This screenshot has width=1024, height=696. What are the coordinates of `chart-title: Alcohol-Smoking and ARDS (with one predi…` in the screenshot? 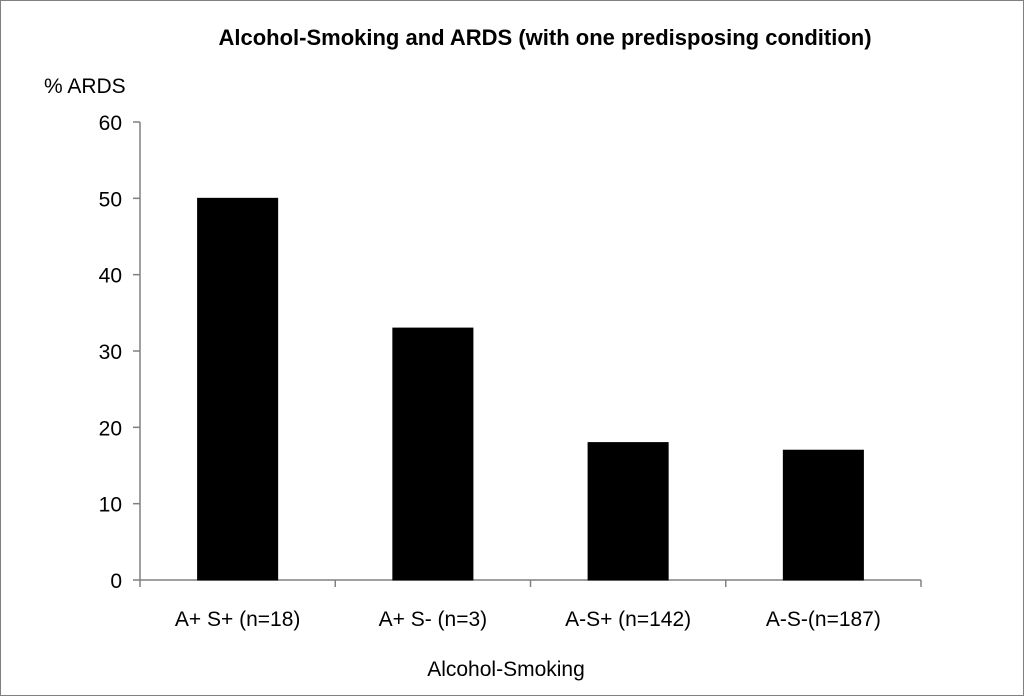 It's located at (544, 37).